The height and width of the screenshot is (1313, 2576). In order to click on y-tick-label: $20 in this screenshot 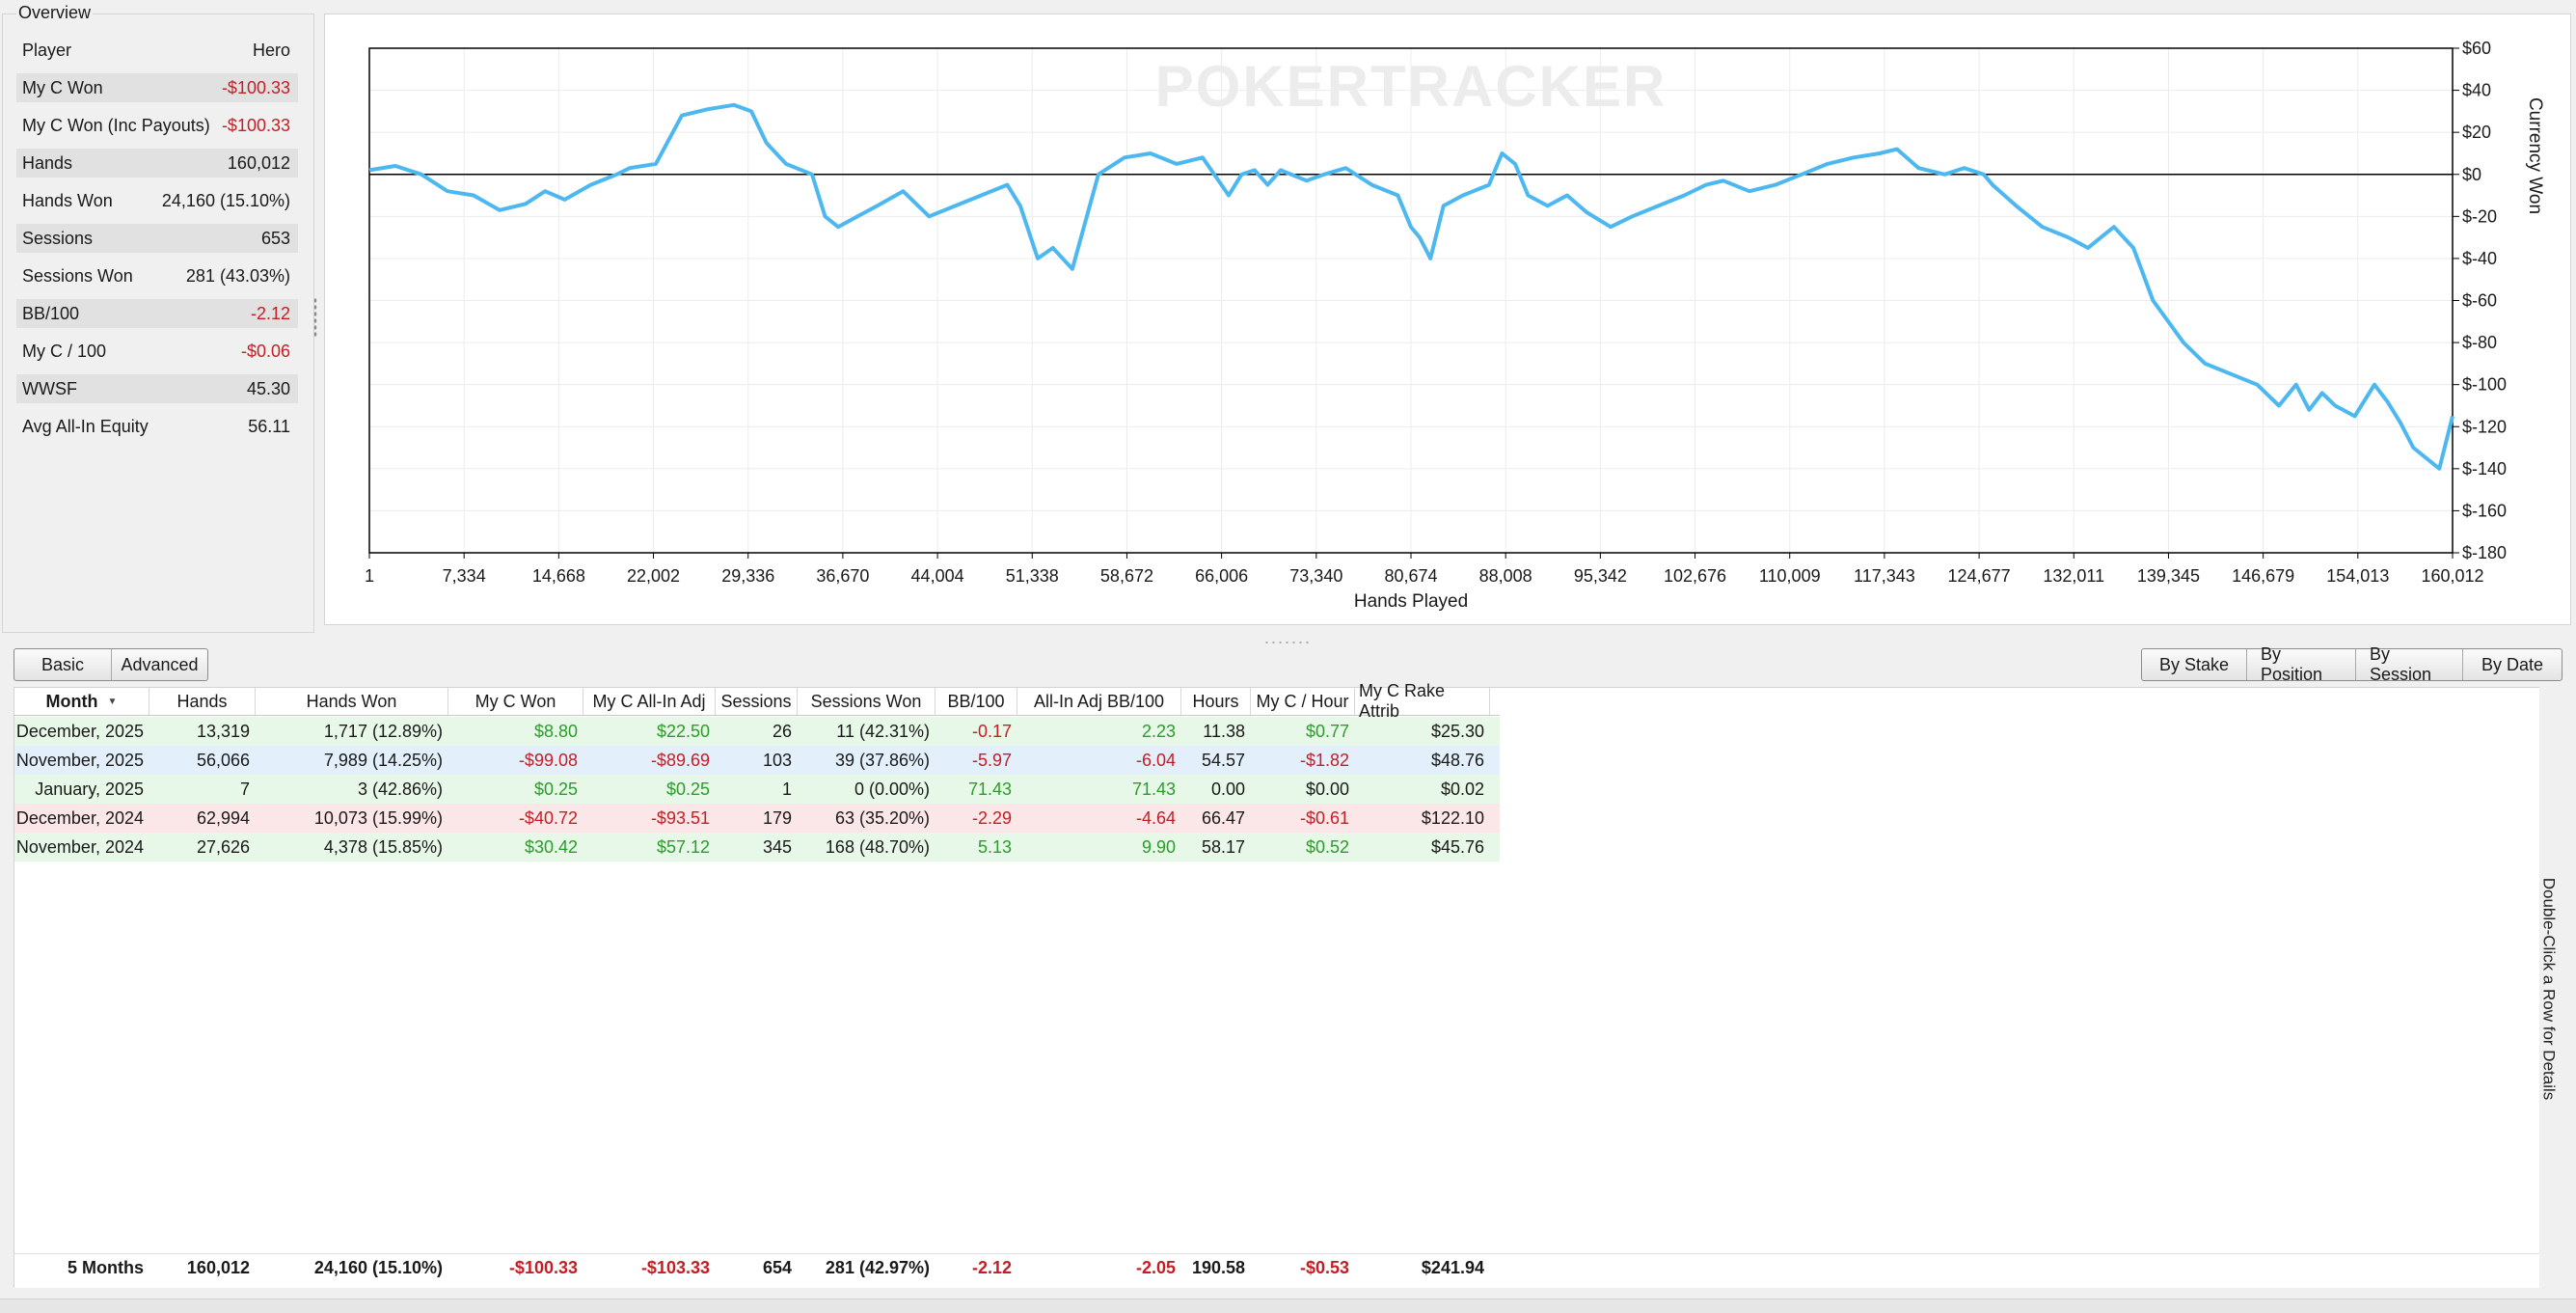, I will do `click(2476, 132)`.